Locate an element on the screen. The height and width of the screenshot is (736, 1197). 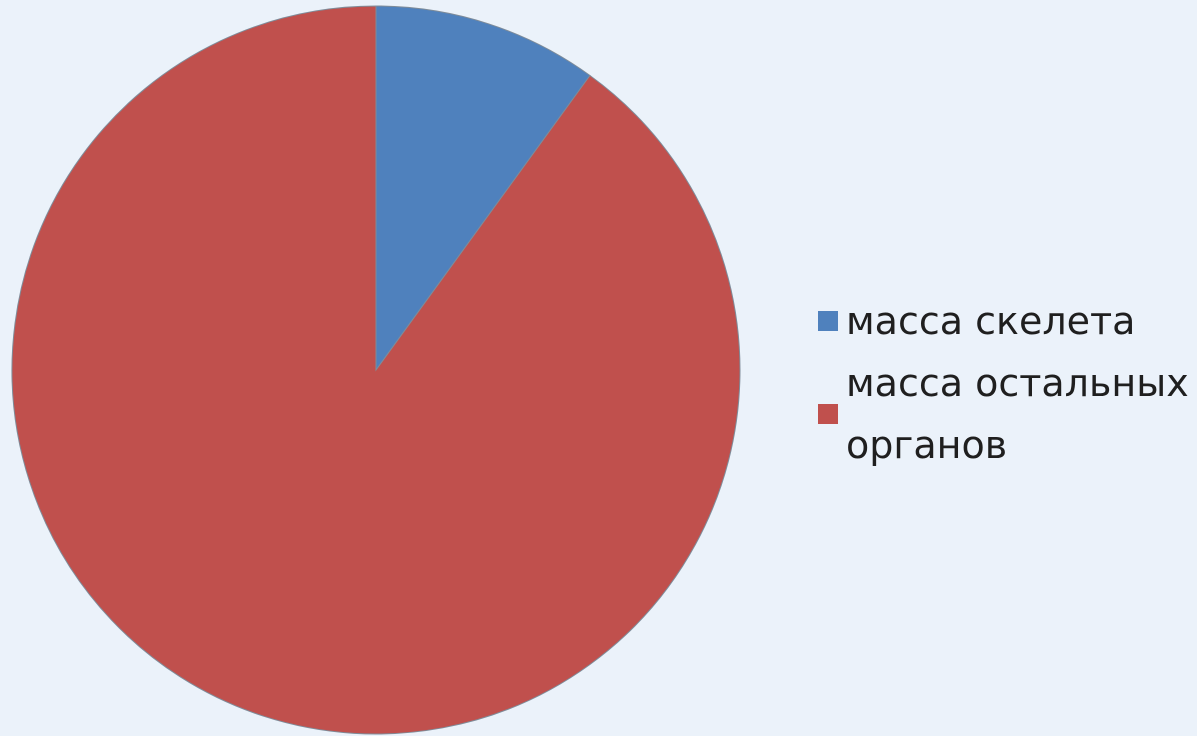
chart-legend: масса скелета масса остальных органов is located at coordinates (1004, 383).